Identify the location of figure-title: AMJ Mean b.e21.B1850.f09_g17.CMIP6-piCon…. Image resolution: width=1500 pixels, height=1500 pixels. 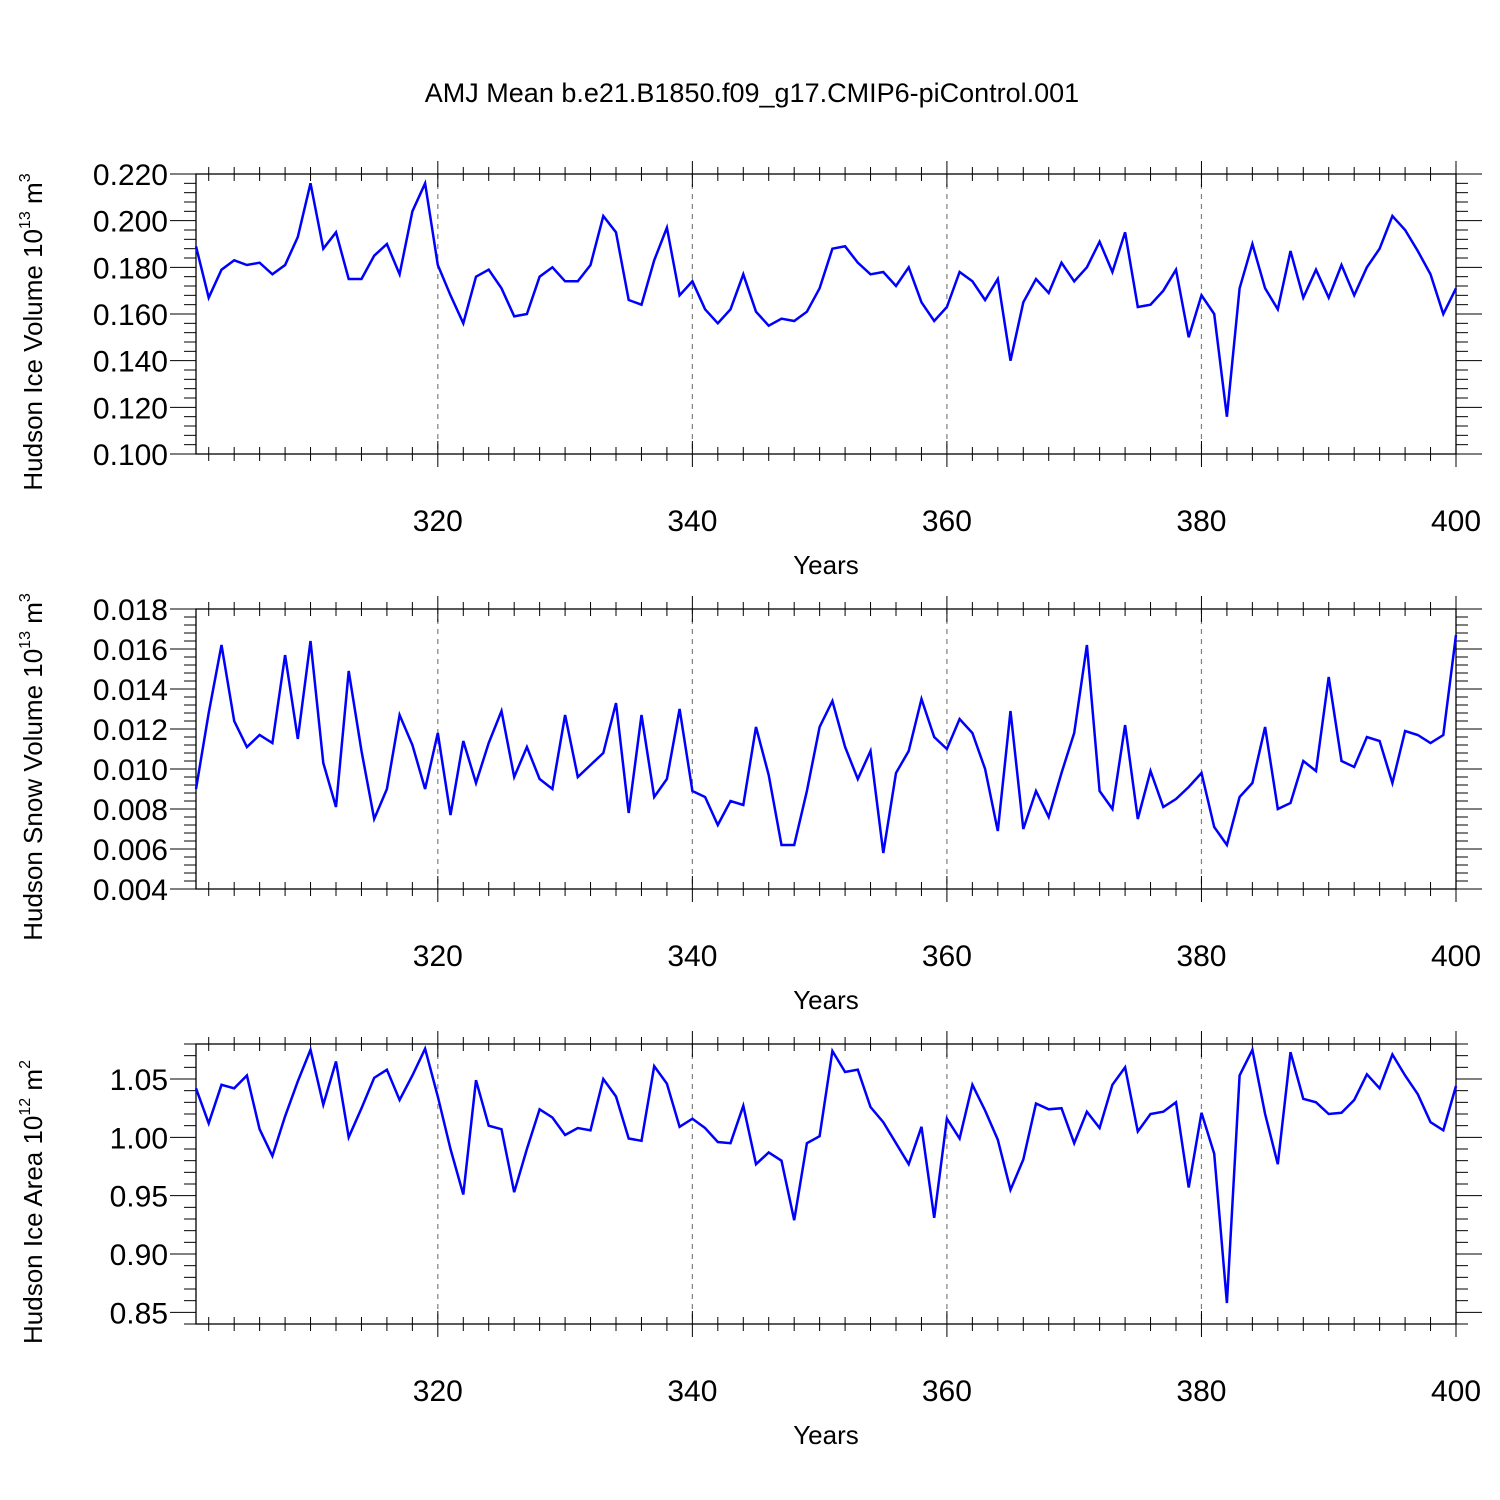
(752, 93).